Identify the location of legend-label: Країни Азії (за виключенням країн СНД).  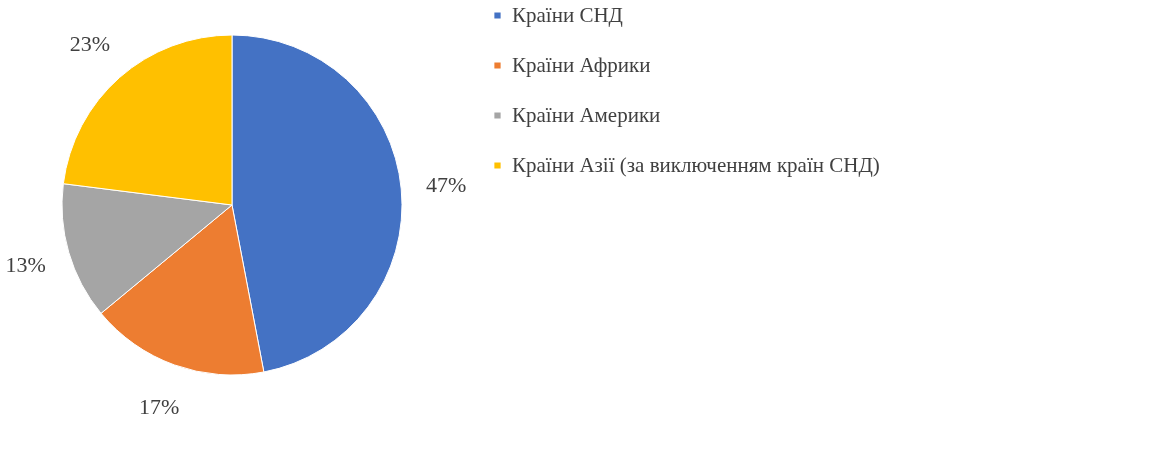
(696, 164).